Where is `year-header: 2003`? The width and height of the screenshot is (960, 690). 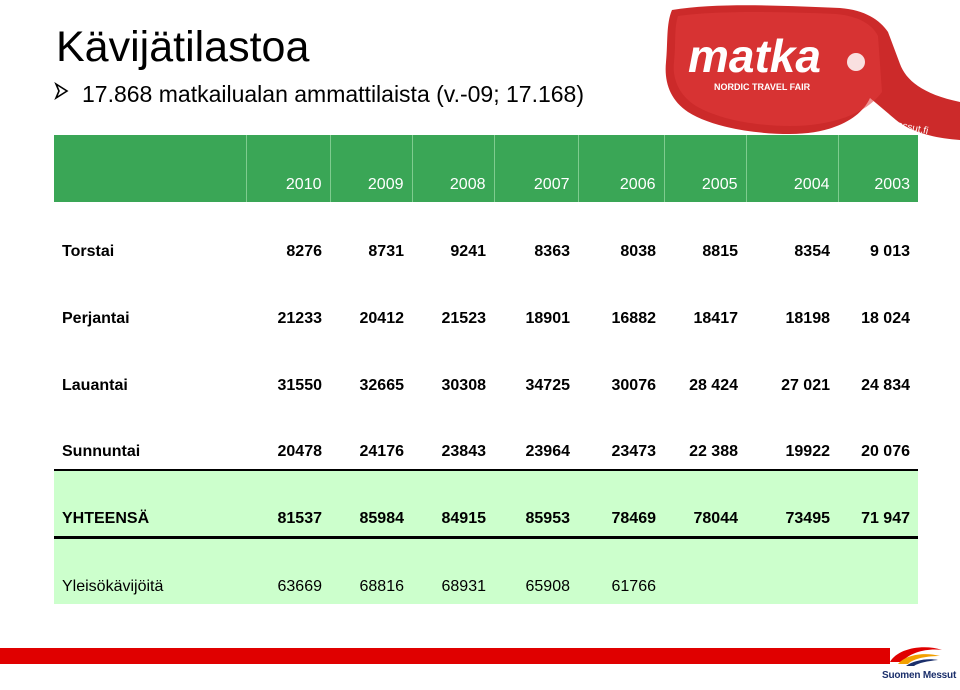 year-header: 2003 is located at coordinates (878, 168).